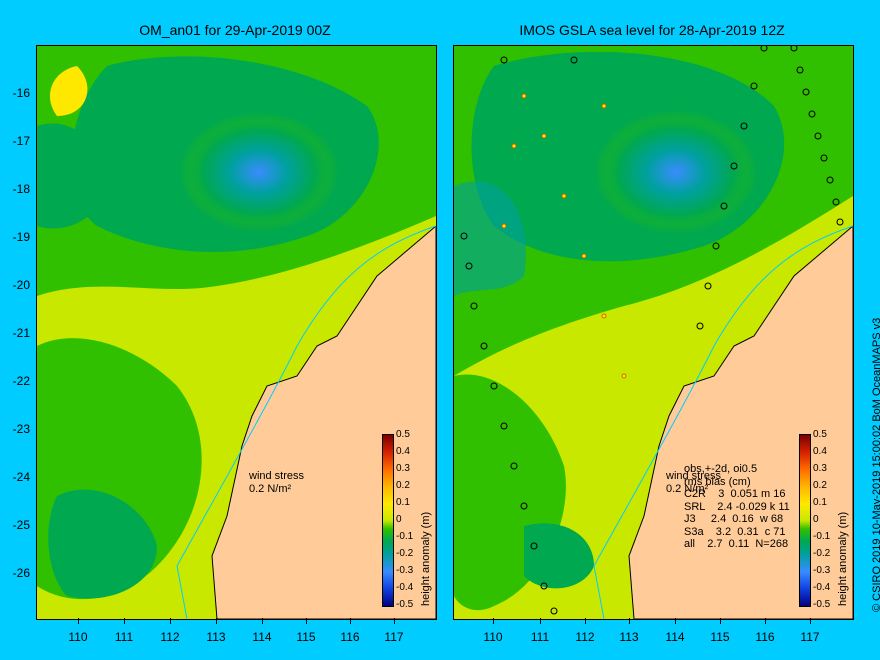 This screenshot has width=880, height=660. Describe the element at coordinates (21, 141) in the screenshot. I see `y-tick-label: -17` at that location.